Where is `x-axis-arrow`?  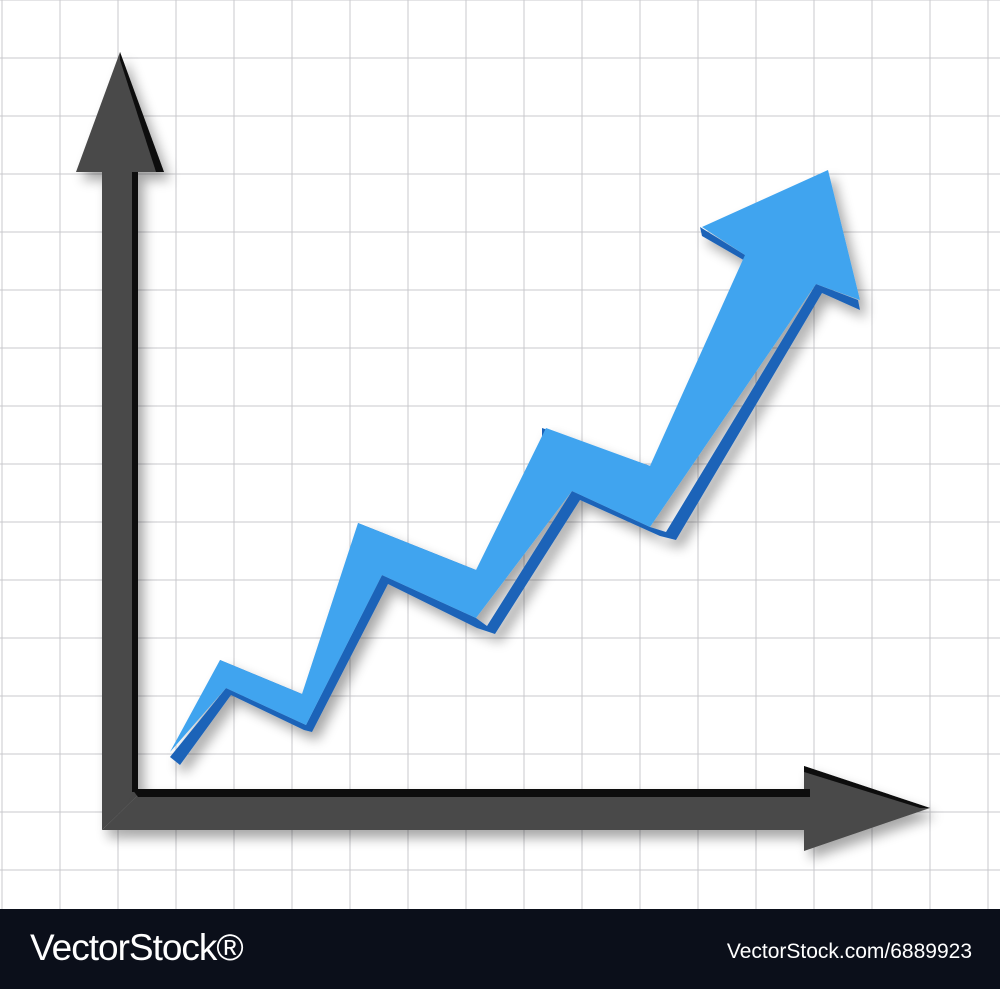
x-axis-arrow is located at coordinates (516, 808).